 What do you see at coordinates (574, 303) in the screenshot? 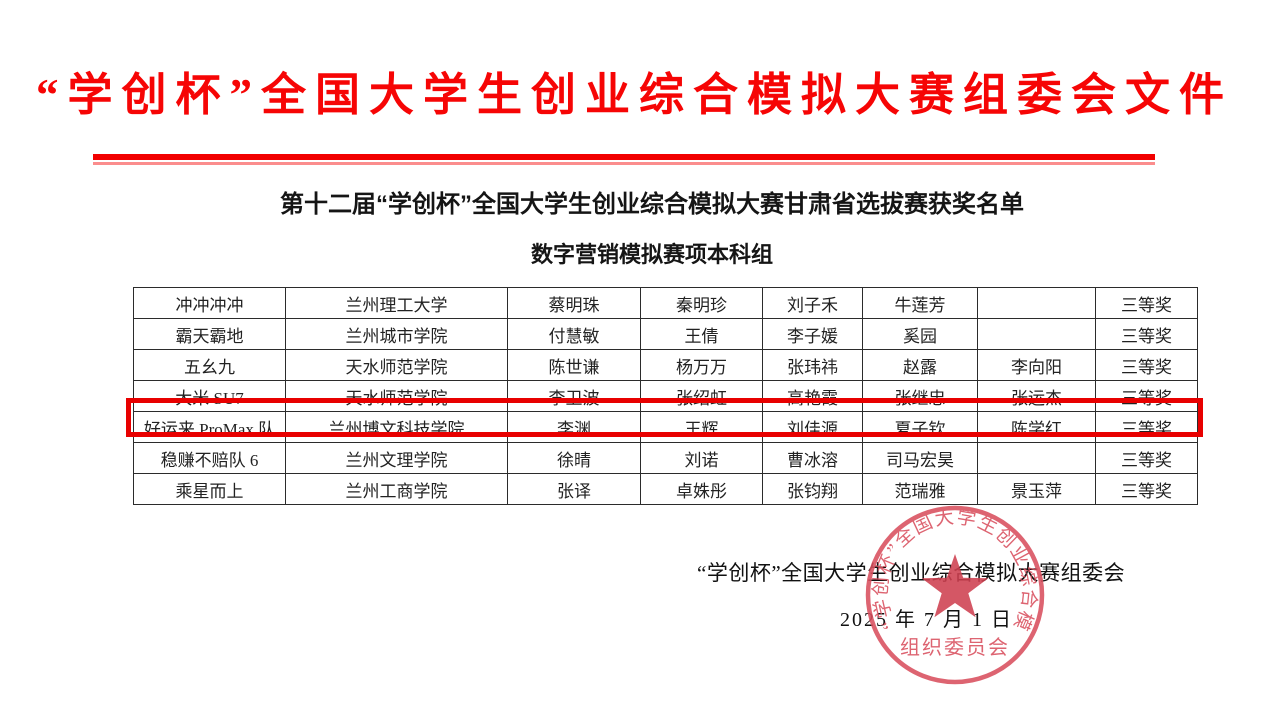
I see `table-cell: 蔡明珠` at bounding box center [574, 303].